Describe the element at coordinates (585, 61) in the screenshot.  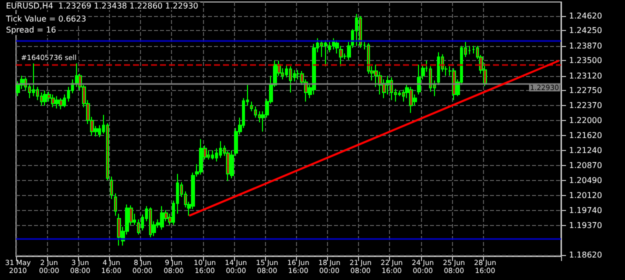
I see `y-tick-label: 1.23500` at that location.